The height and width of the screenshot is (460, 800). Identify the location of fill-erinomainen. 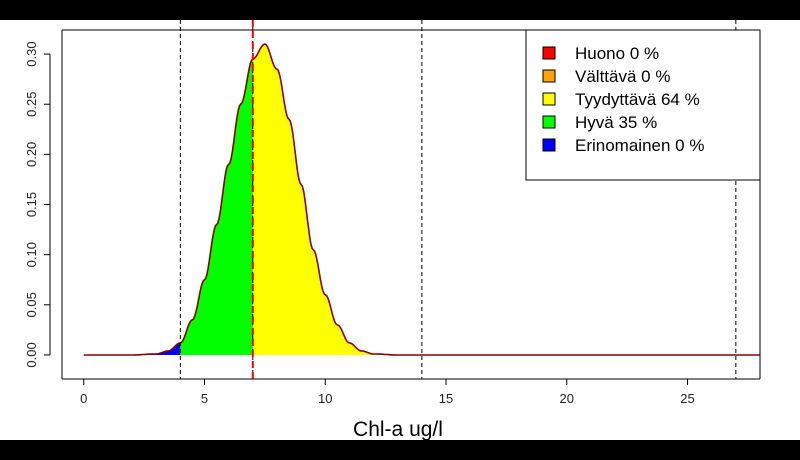
(132, 348).